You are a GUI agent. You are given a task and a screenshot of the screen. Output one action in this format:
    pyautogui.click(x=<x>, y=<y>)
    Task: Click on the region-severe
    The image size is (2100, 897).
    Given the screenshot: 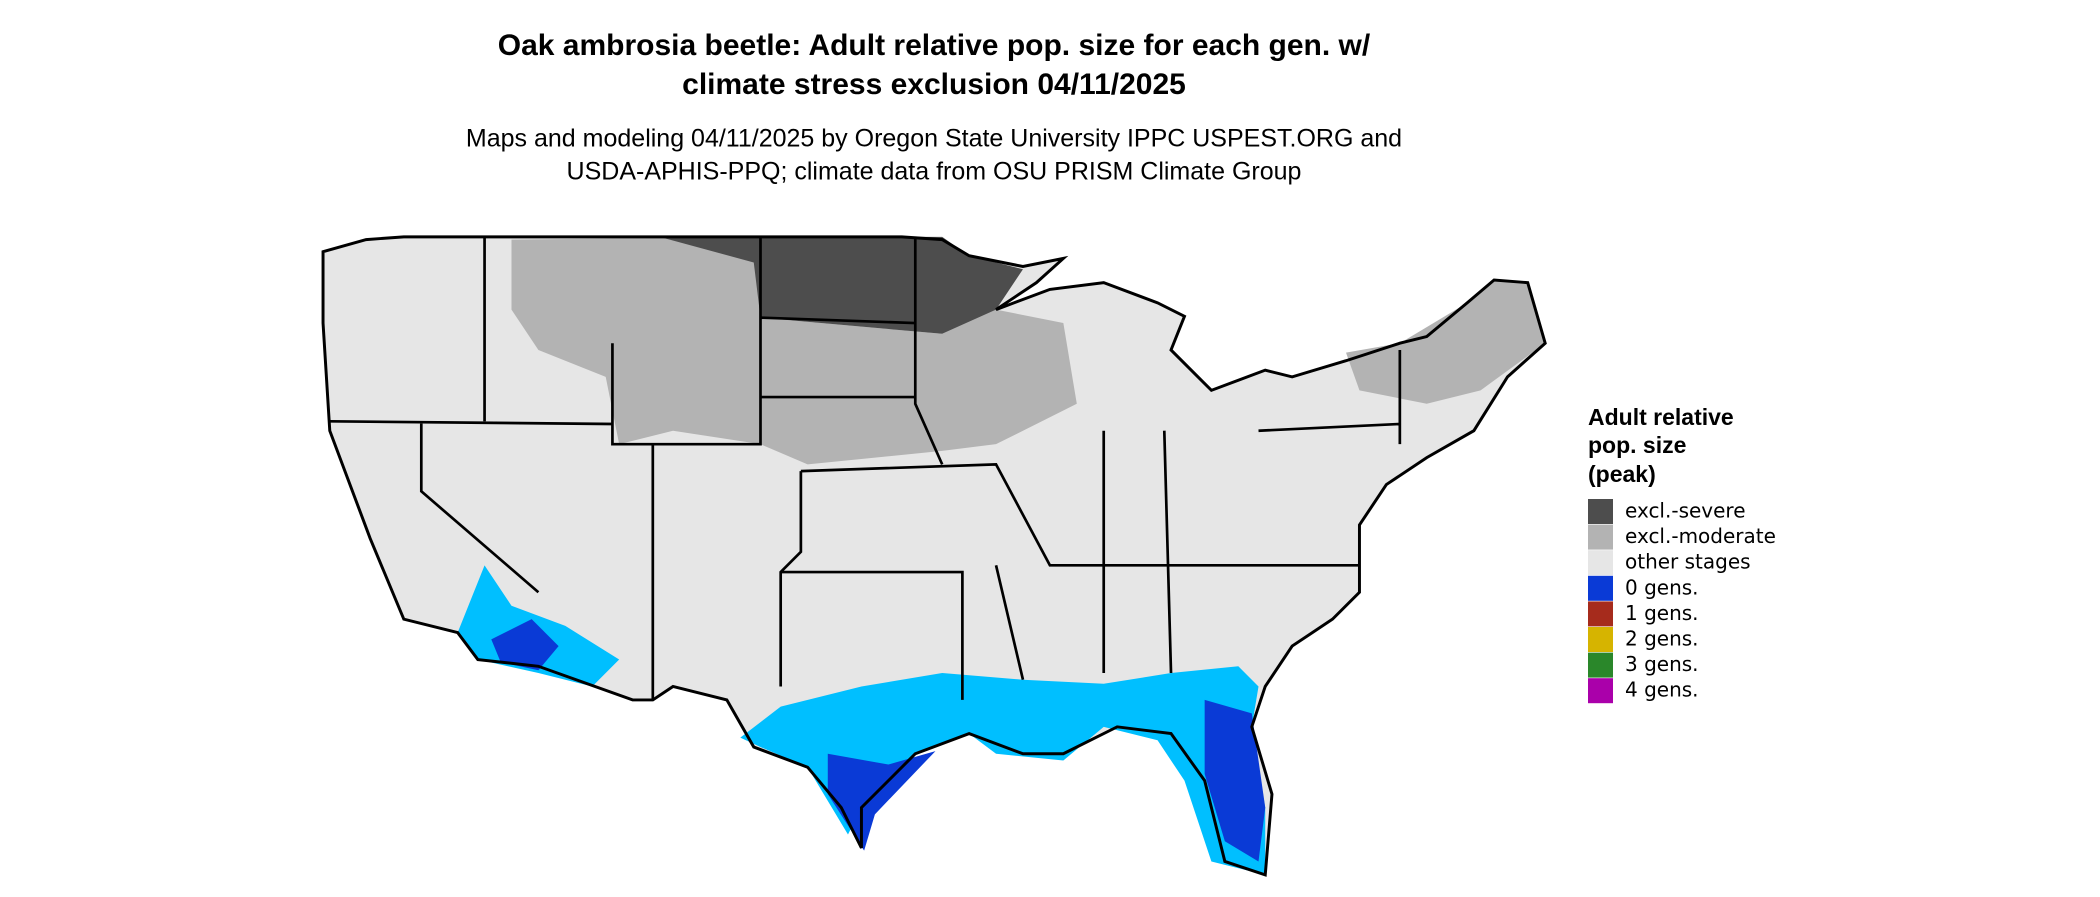 What is the action you would take?
    pyautogui.click(x=841, y=285)
    